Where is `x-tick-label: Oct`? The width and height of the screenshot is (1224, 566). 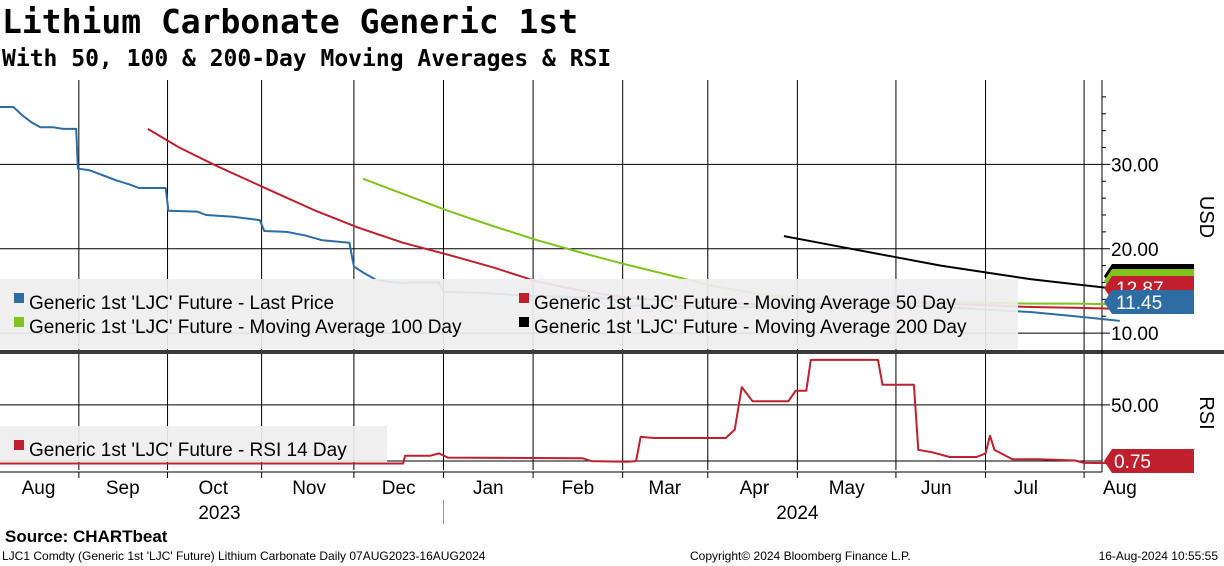
x-tick-label: Oct is located at coordinates (213, 488).